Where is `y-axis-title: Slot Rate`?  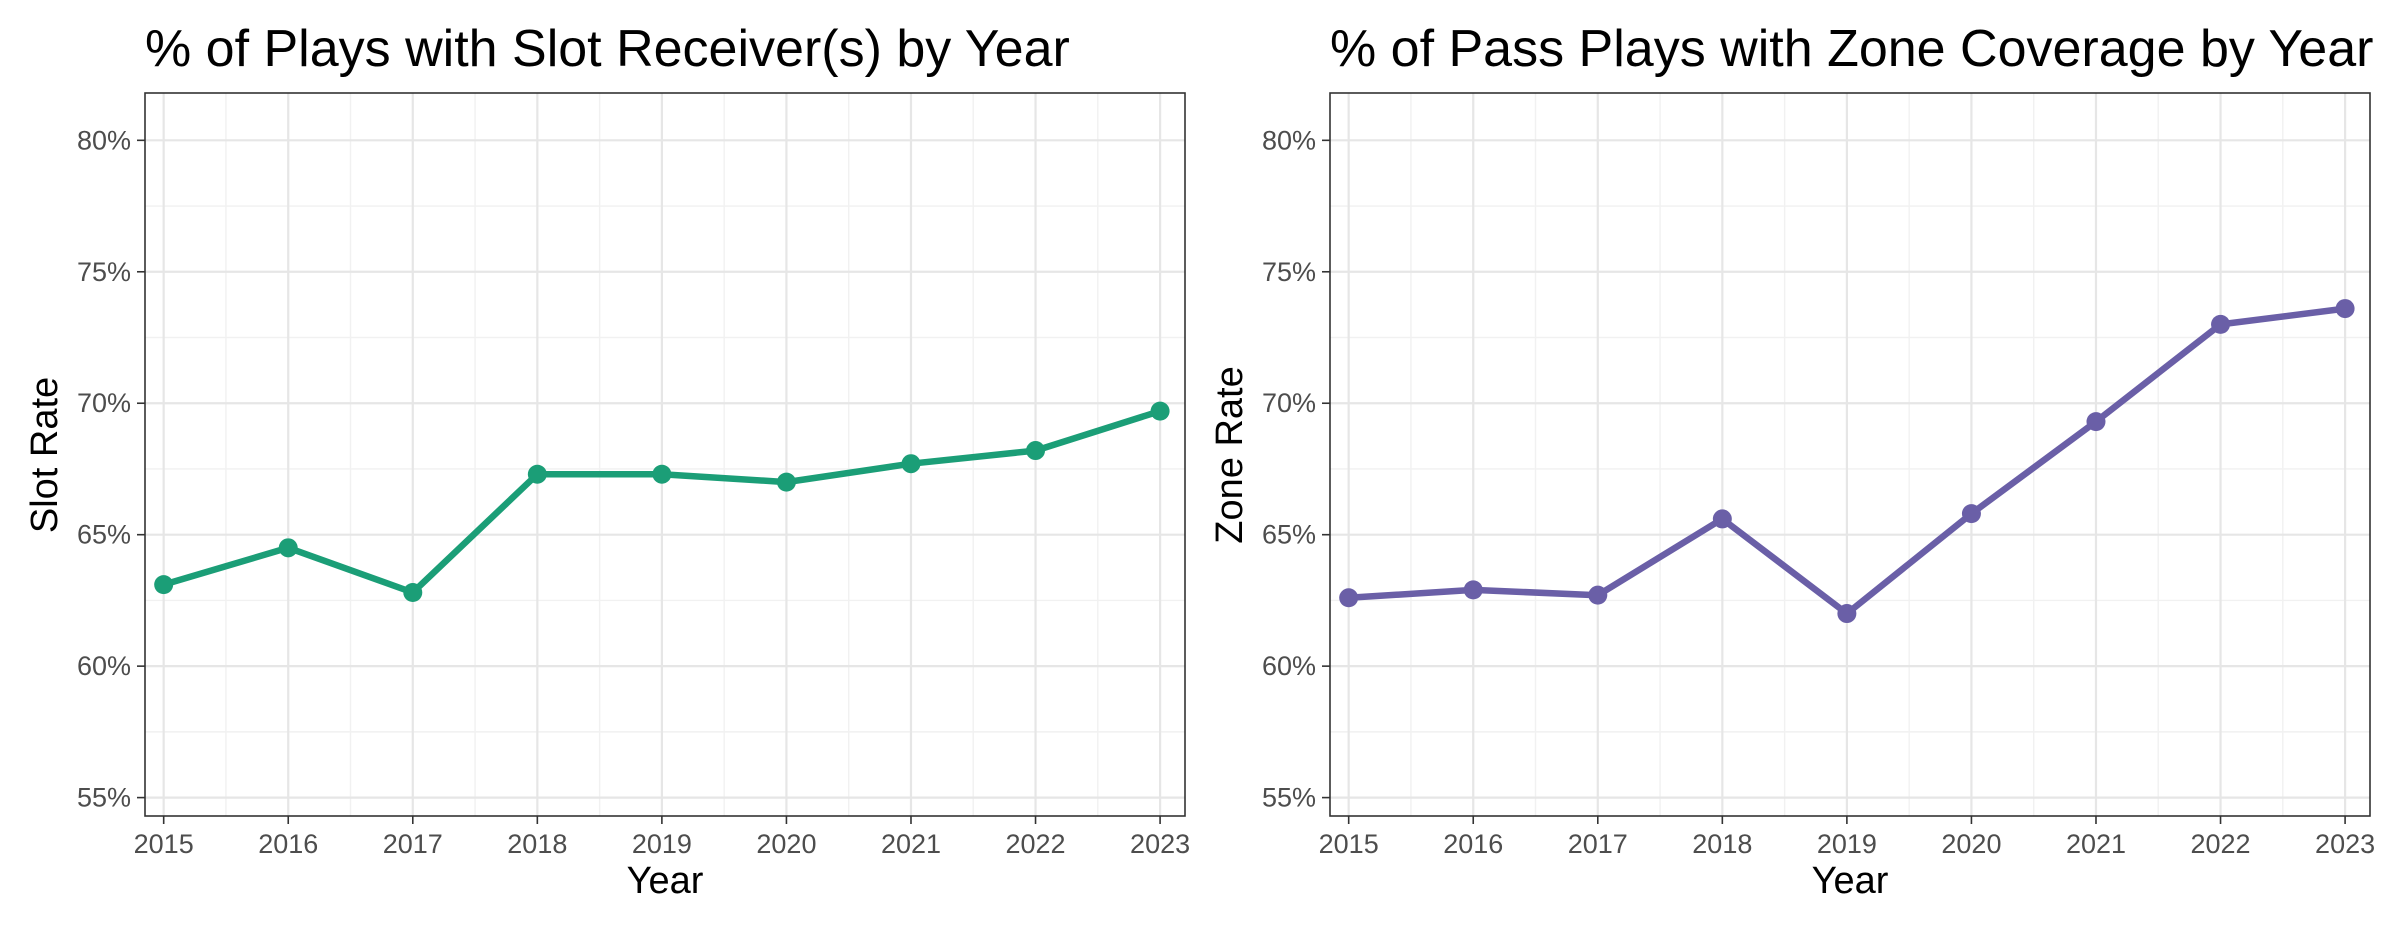 y-axis-title: Slot Rate is located at coordinates (45, 455).